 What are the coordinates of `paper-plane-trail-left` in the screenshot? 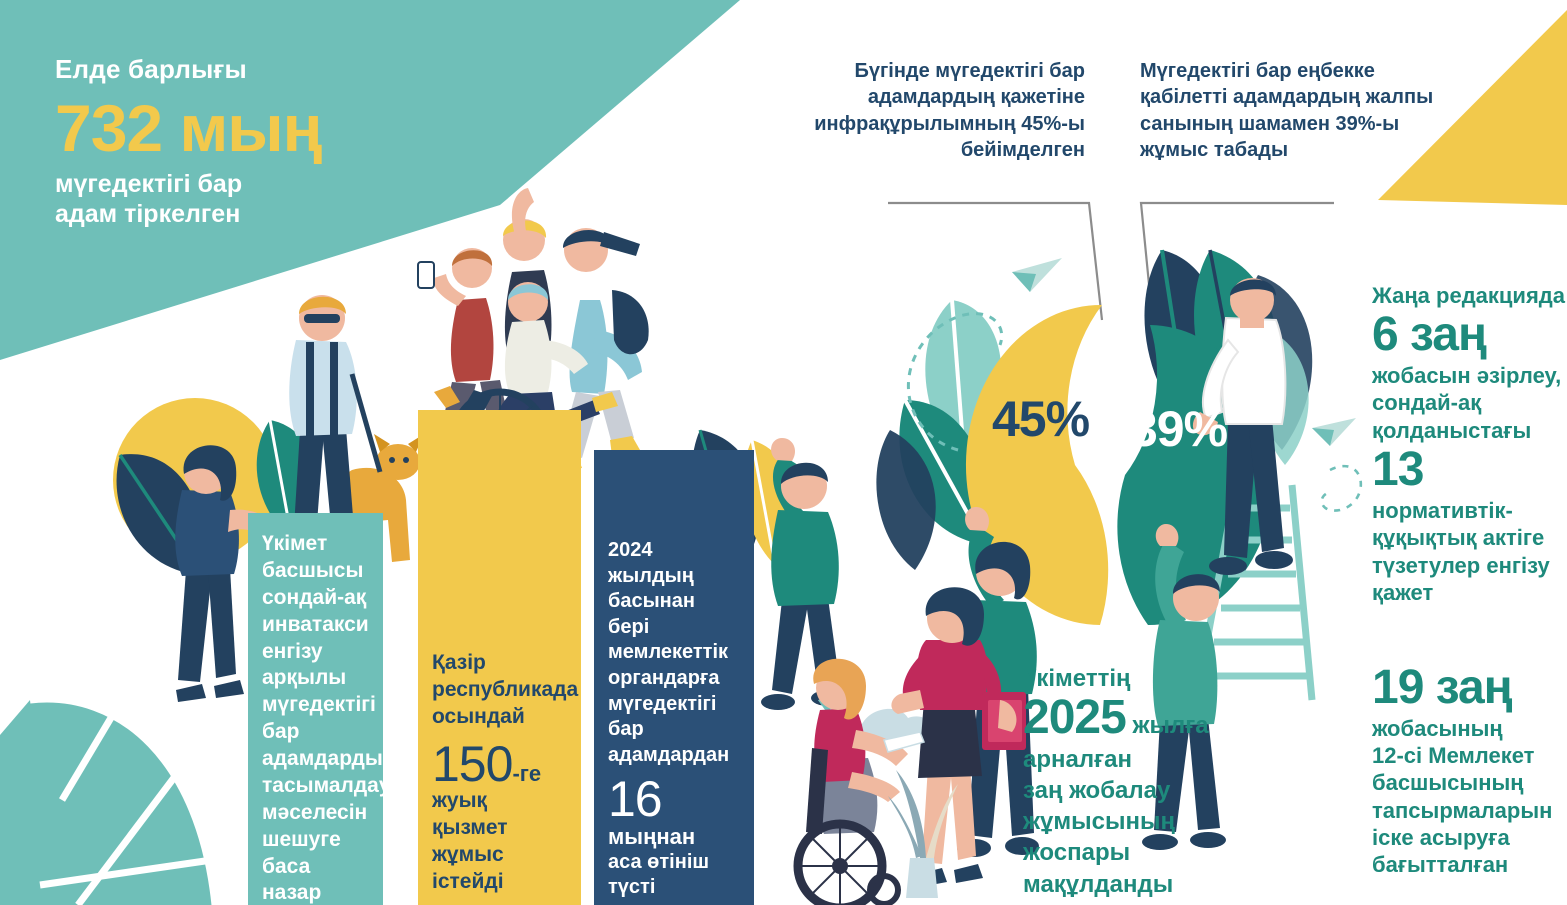 It's located at (955, 382).